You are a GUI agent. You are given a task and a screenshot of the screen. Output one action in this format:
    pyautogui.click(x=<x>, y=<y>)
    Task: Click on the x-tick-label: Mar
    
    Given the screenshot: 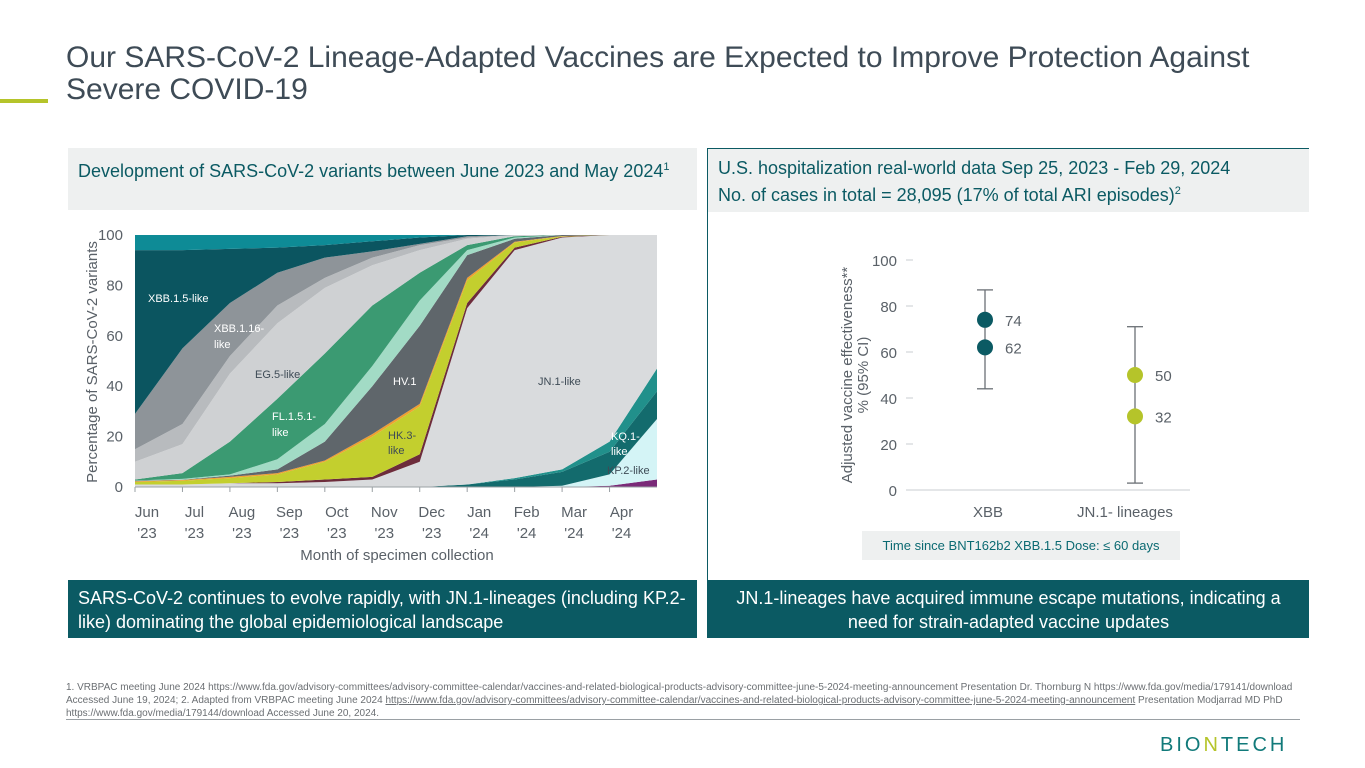 What is the action you would take?
    pyautogui.click(x=574, y=512)
    